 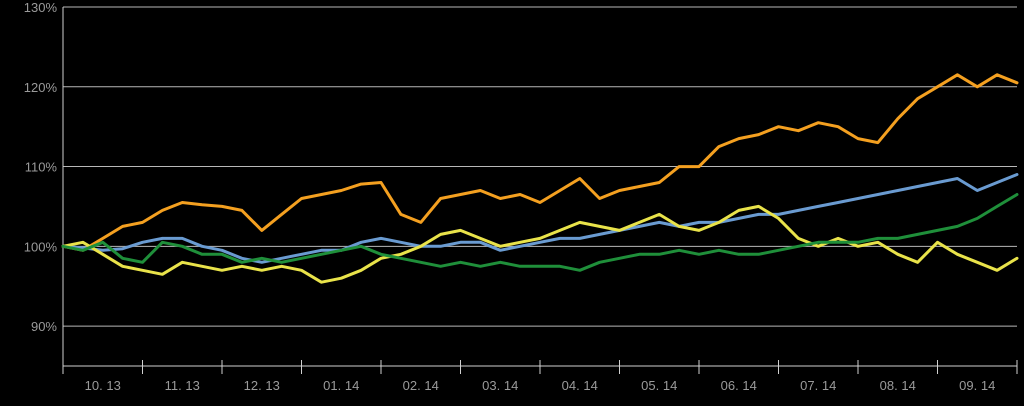 What do you see at coordinates (44, 326) in the screenshot?
I see `y-tick-label: 90%` at bounding box center [44, 326].